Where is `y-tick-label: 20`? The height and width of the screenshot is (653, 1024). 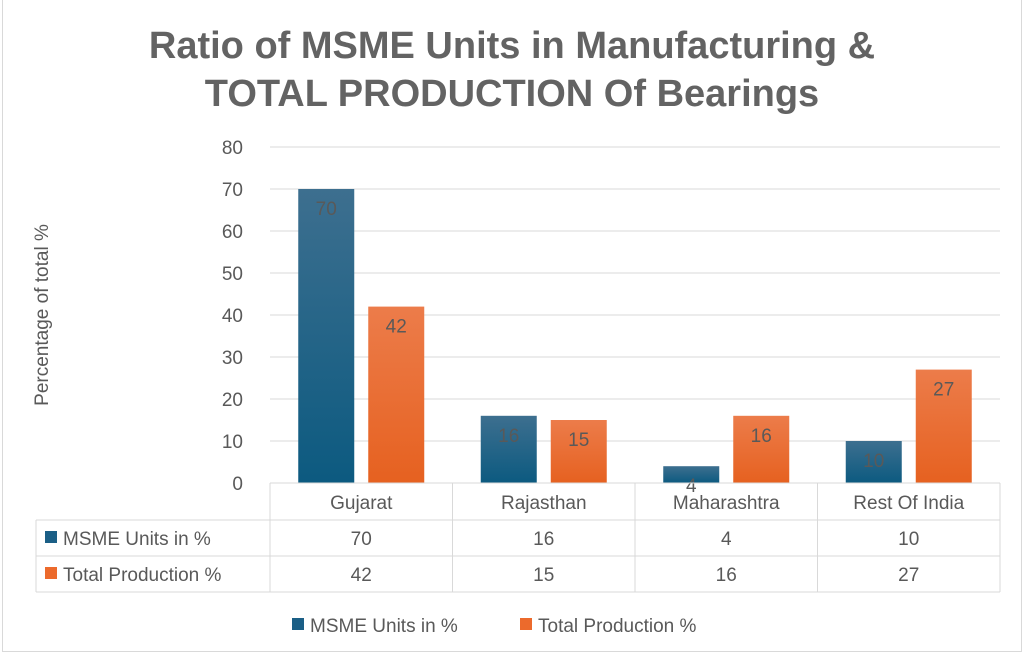
y-tick-label: 20 is located at coordinates (232, 400).